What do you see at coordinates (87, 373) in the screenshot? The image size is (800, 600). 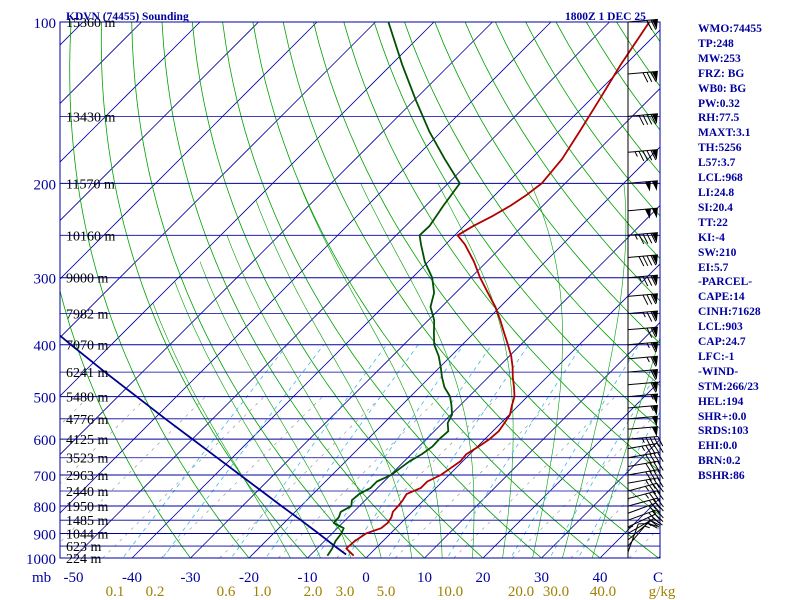 I see `height-label: 6241 m` at bounding box center [87, 373].